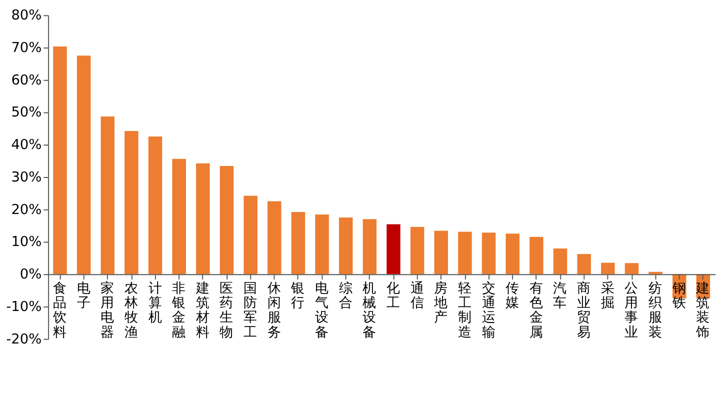 This screenshot has height=399, width=720. I want to click on x-tick-label: 电子, so click(83, 295).